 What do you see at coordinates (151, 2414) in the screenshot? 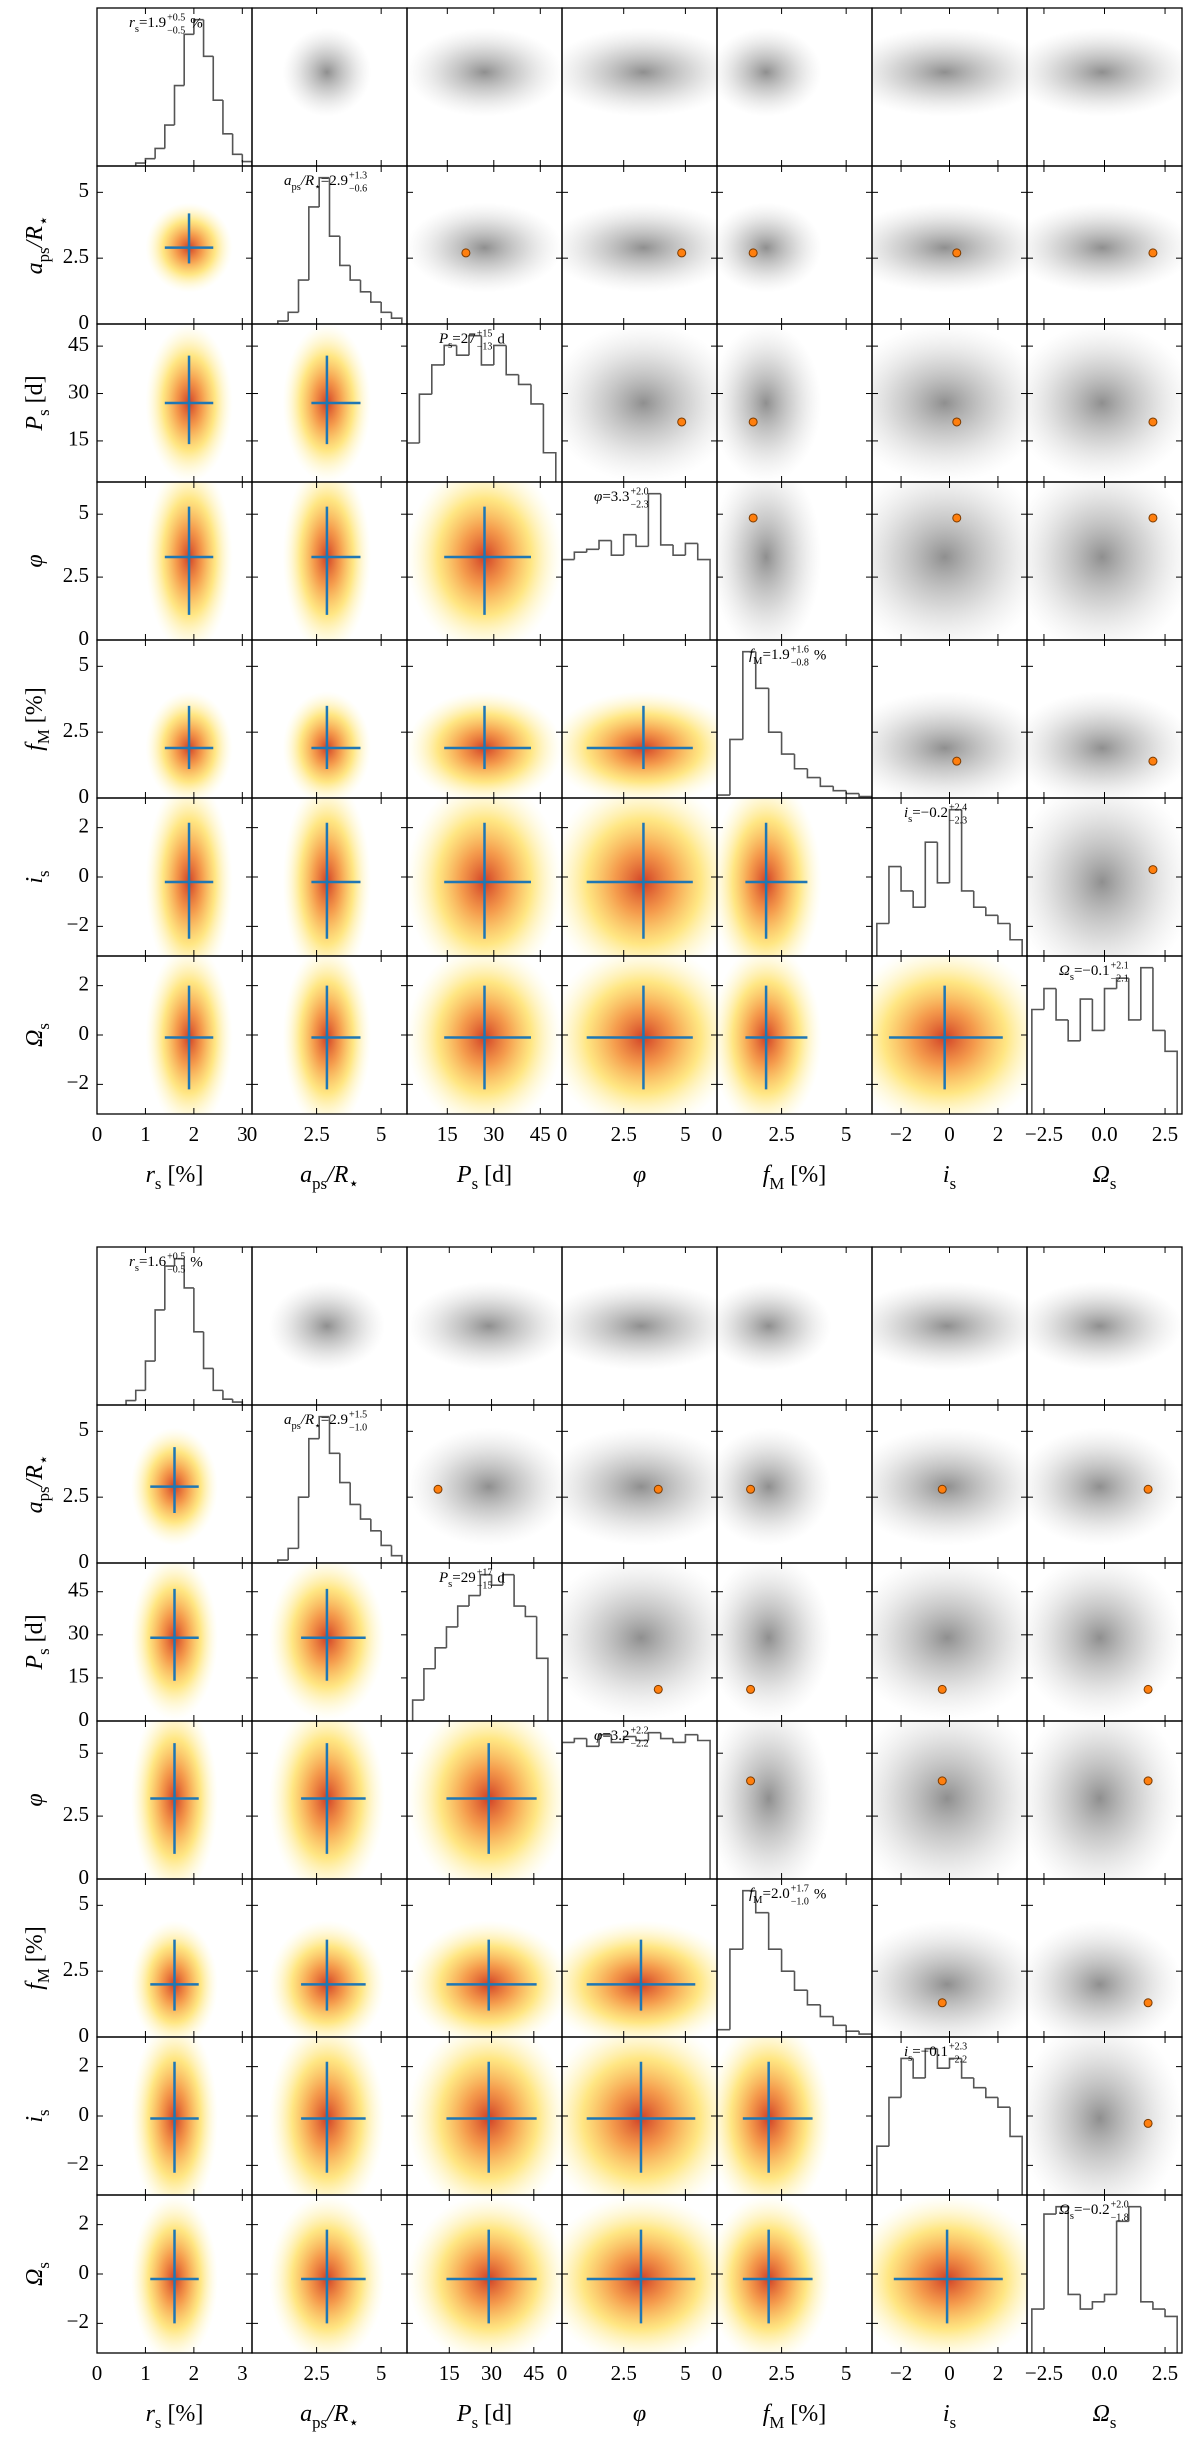
I see `symbol: r` at bounding box center [151, 2414].